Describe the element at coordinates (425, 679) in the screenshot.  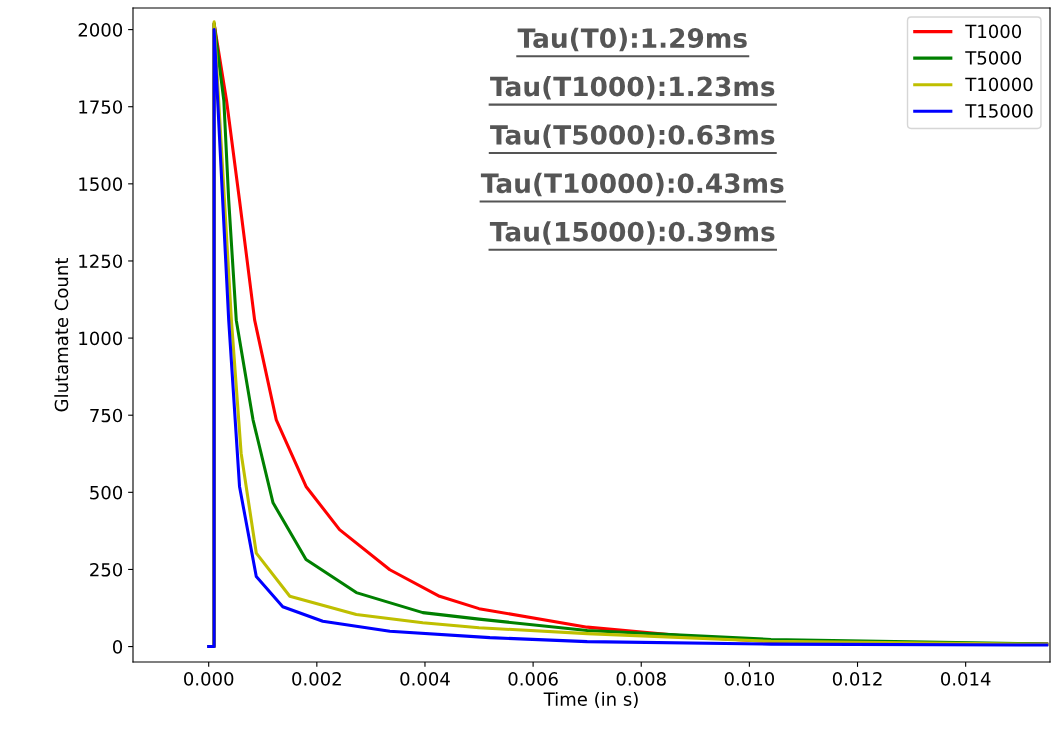
I see `x-tick-label: 0.004` at that location.